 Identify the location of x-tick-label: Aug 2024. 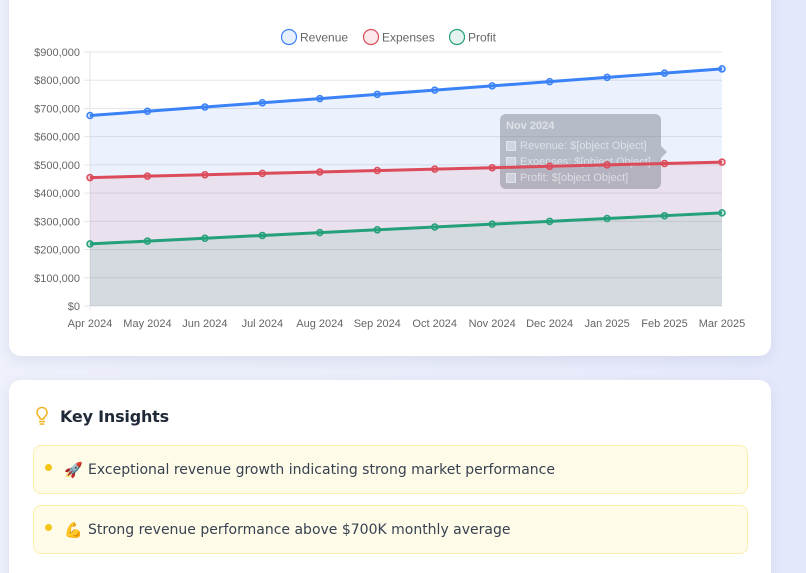
(319, 324).